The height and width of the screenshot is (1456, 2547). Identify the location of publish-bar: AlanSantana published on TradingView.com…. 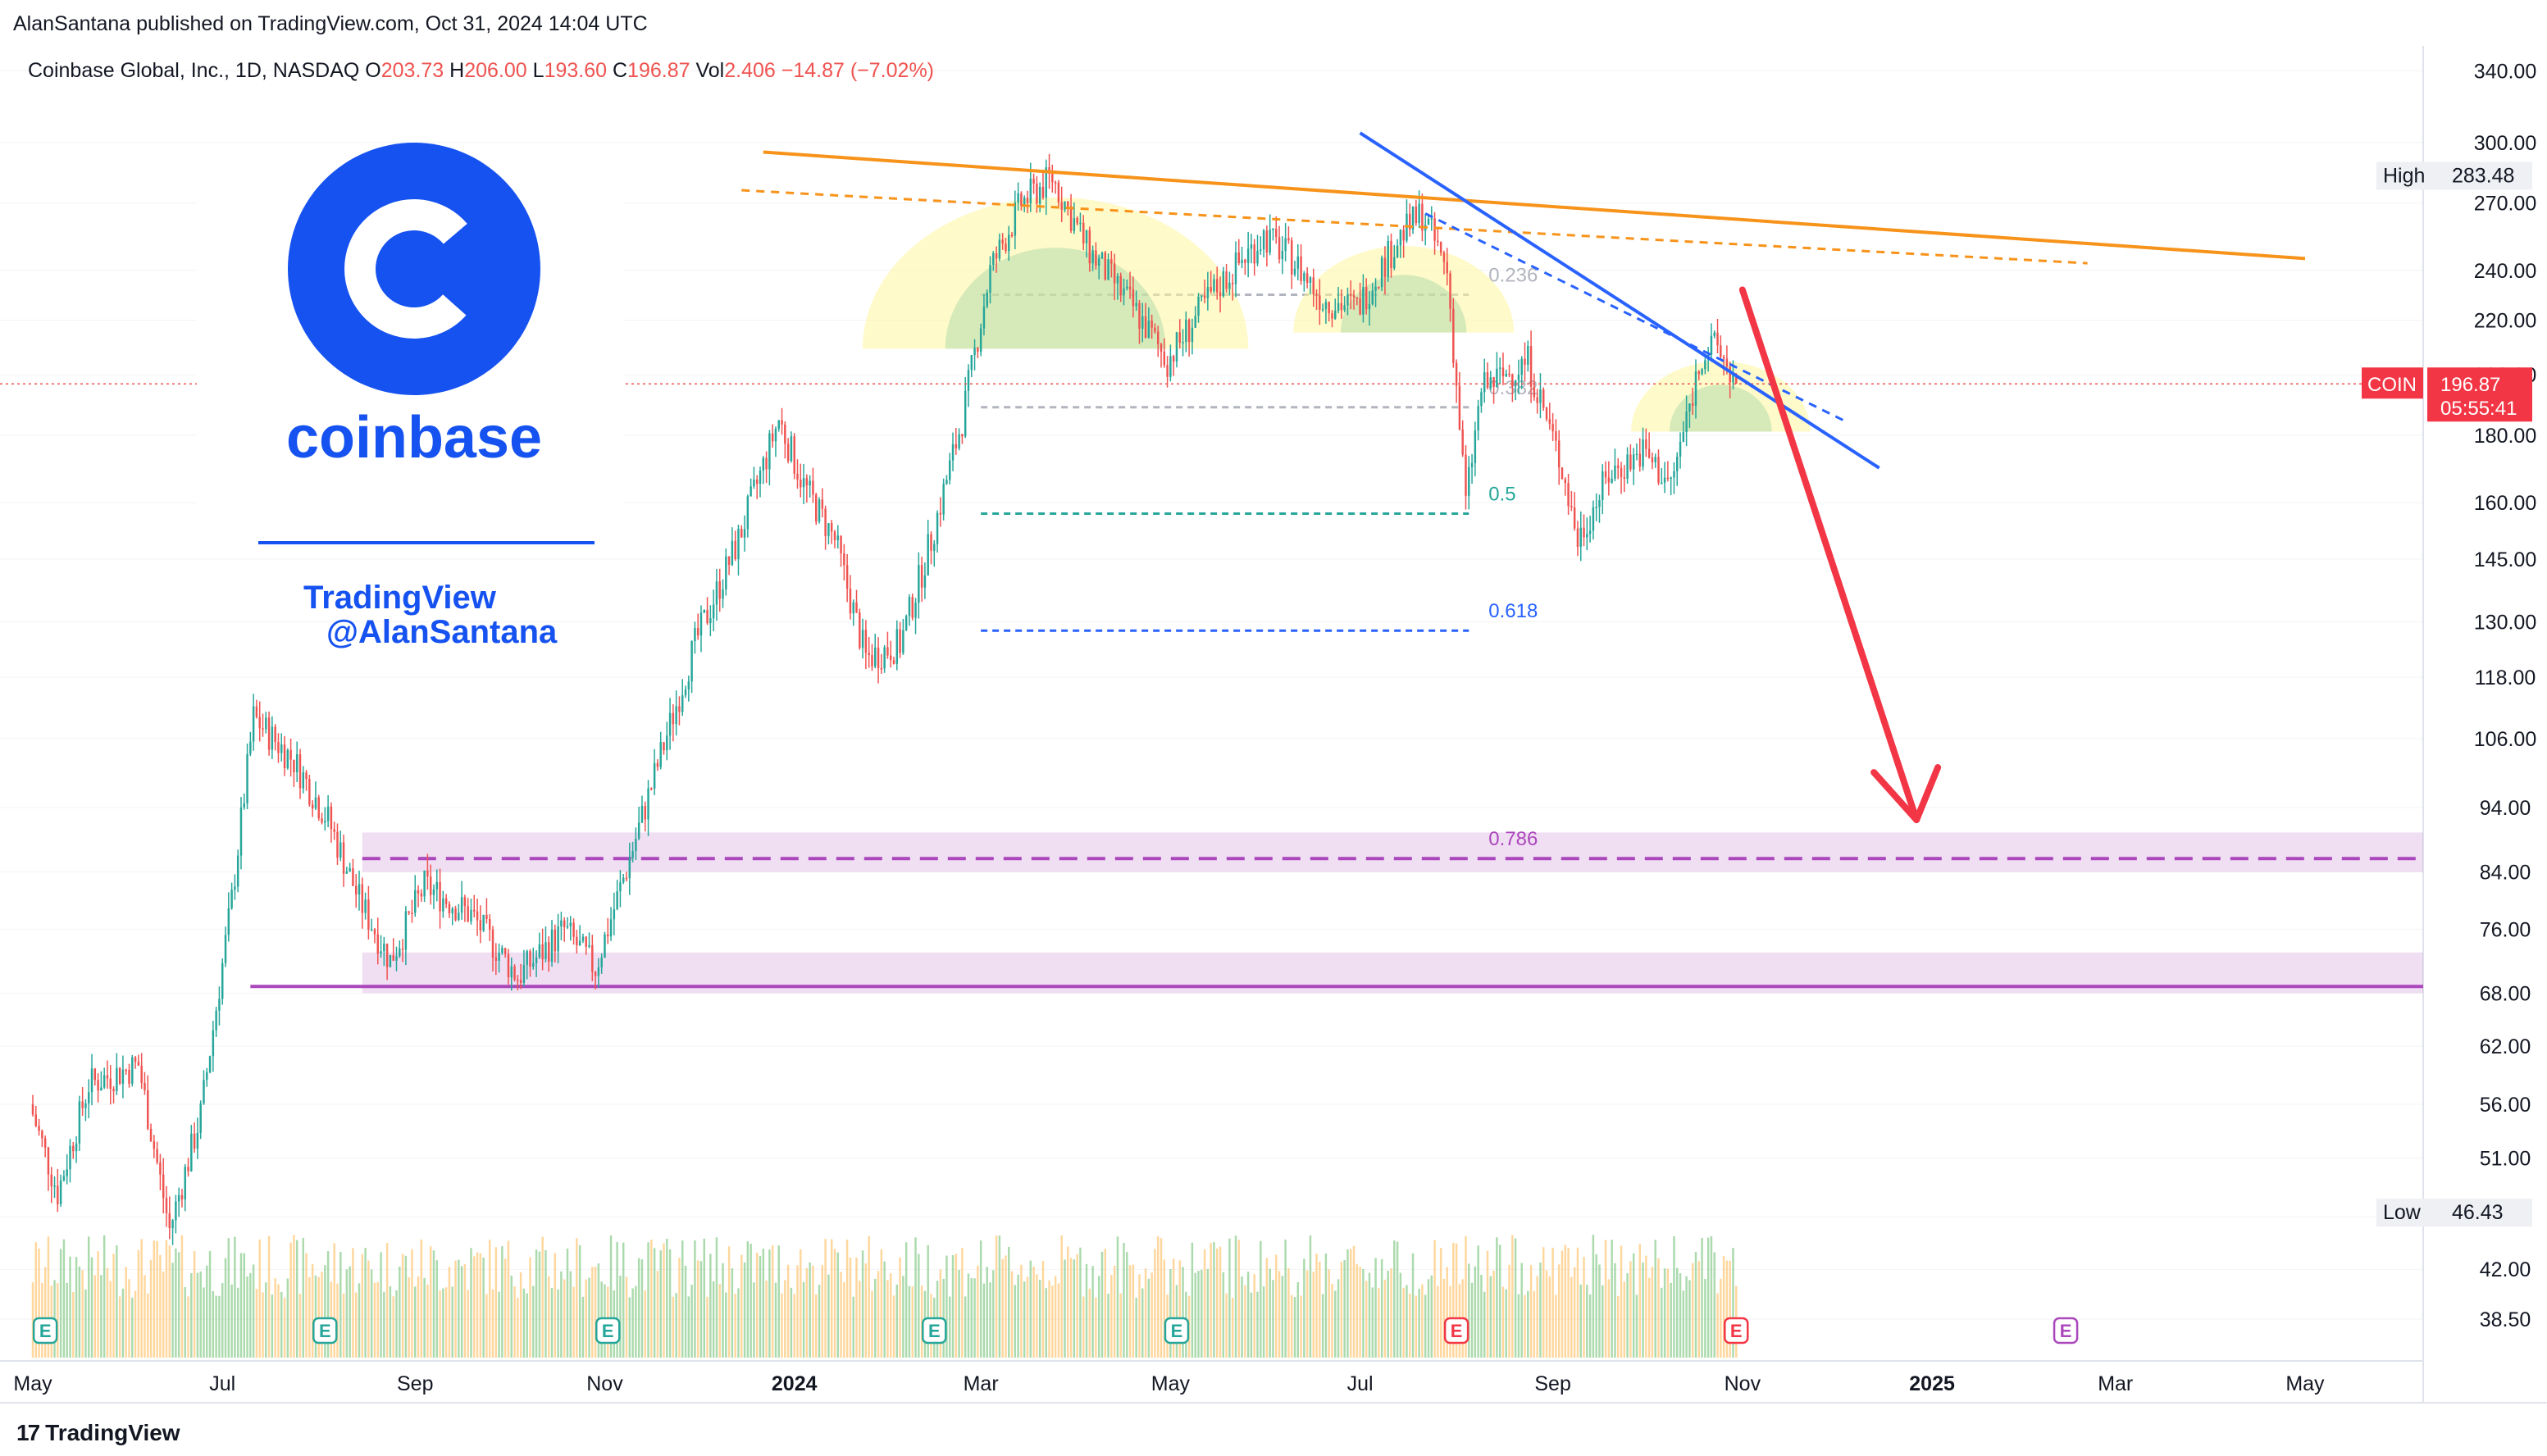
(1273, 23).